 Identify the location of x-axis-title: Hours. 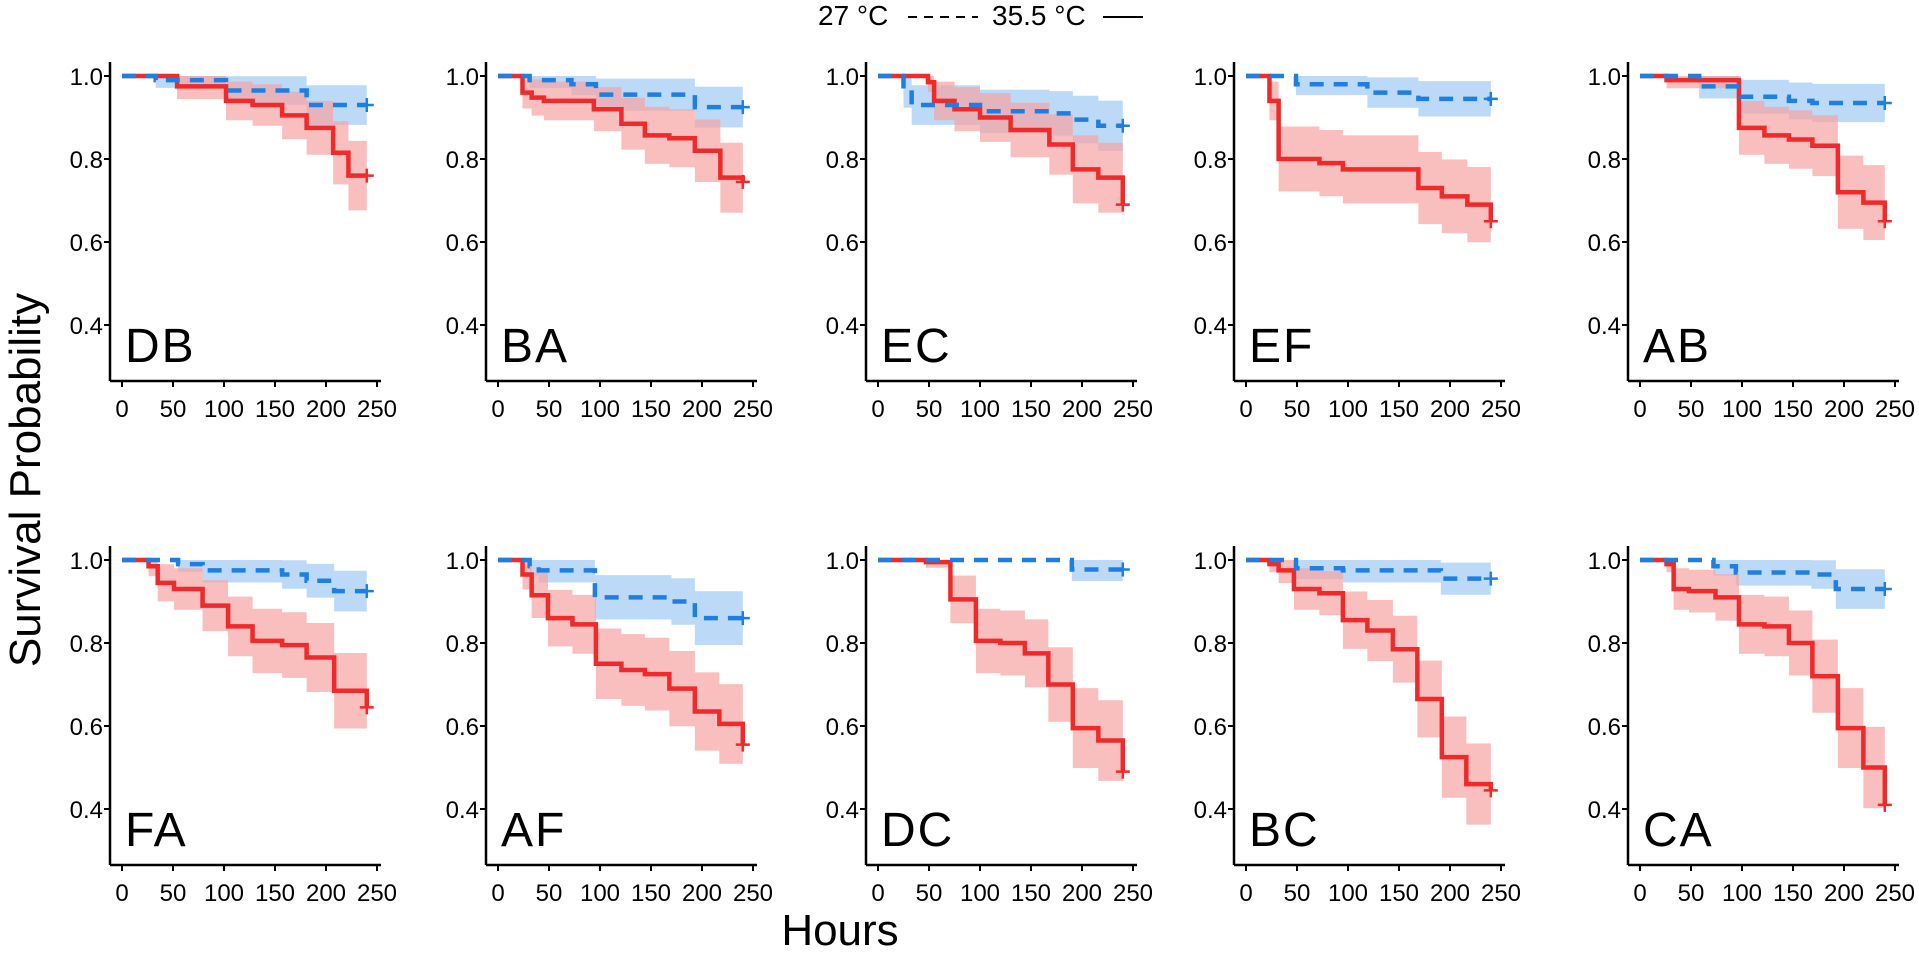
(839, 930).